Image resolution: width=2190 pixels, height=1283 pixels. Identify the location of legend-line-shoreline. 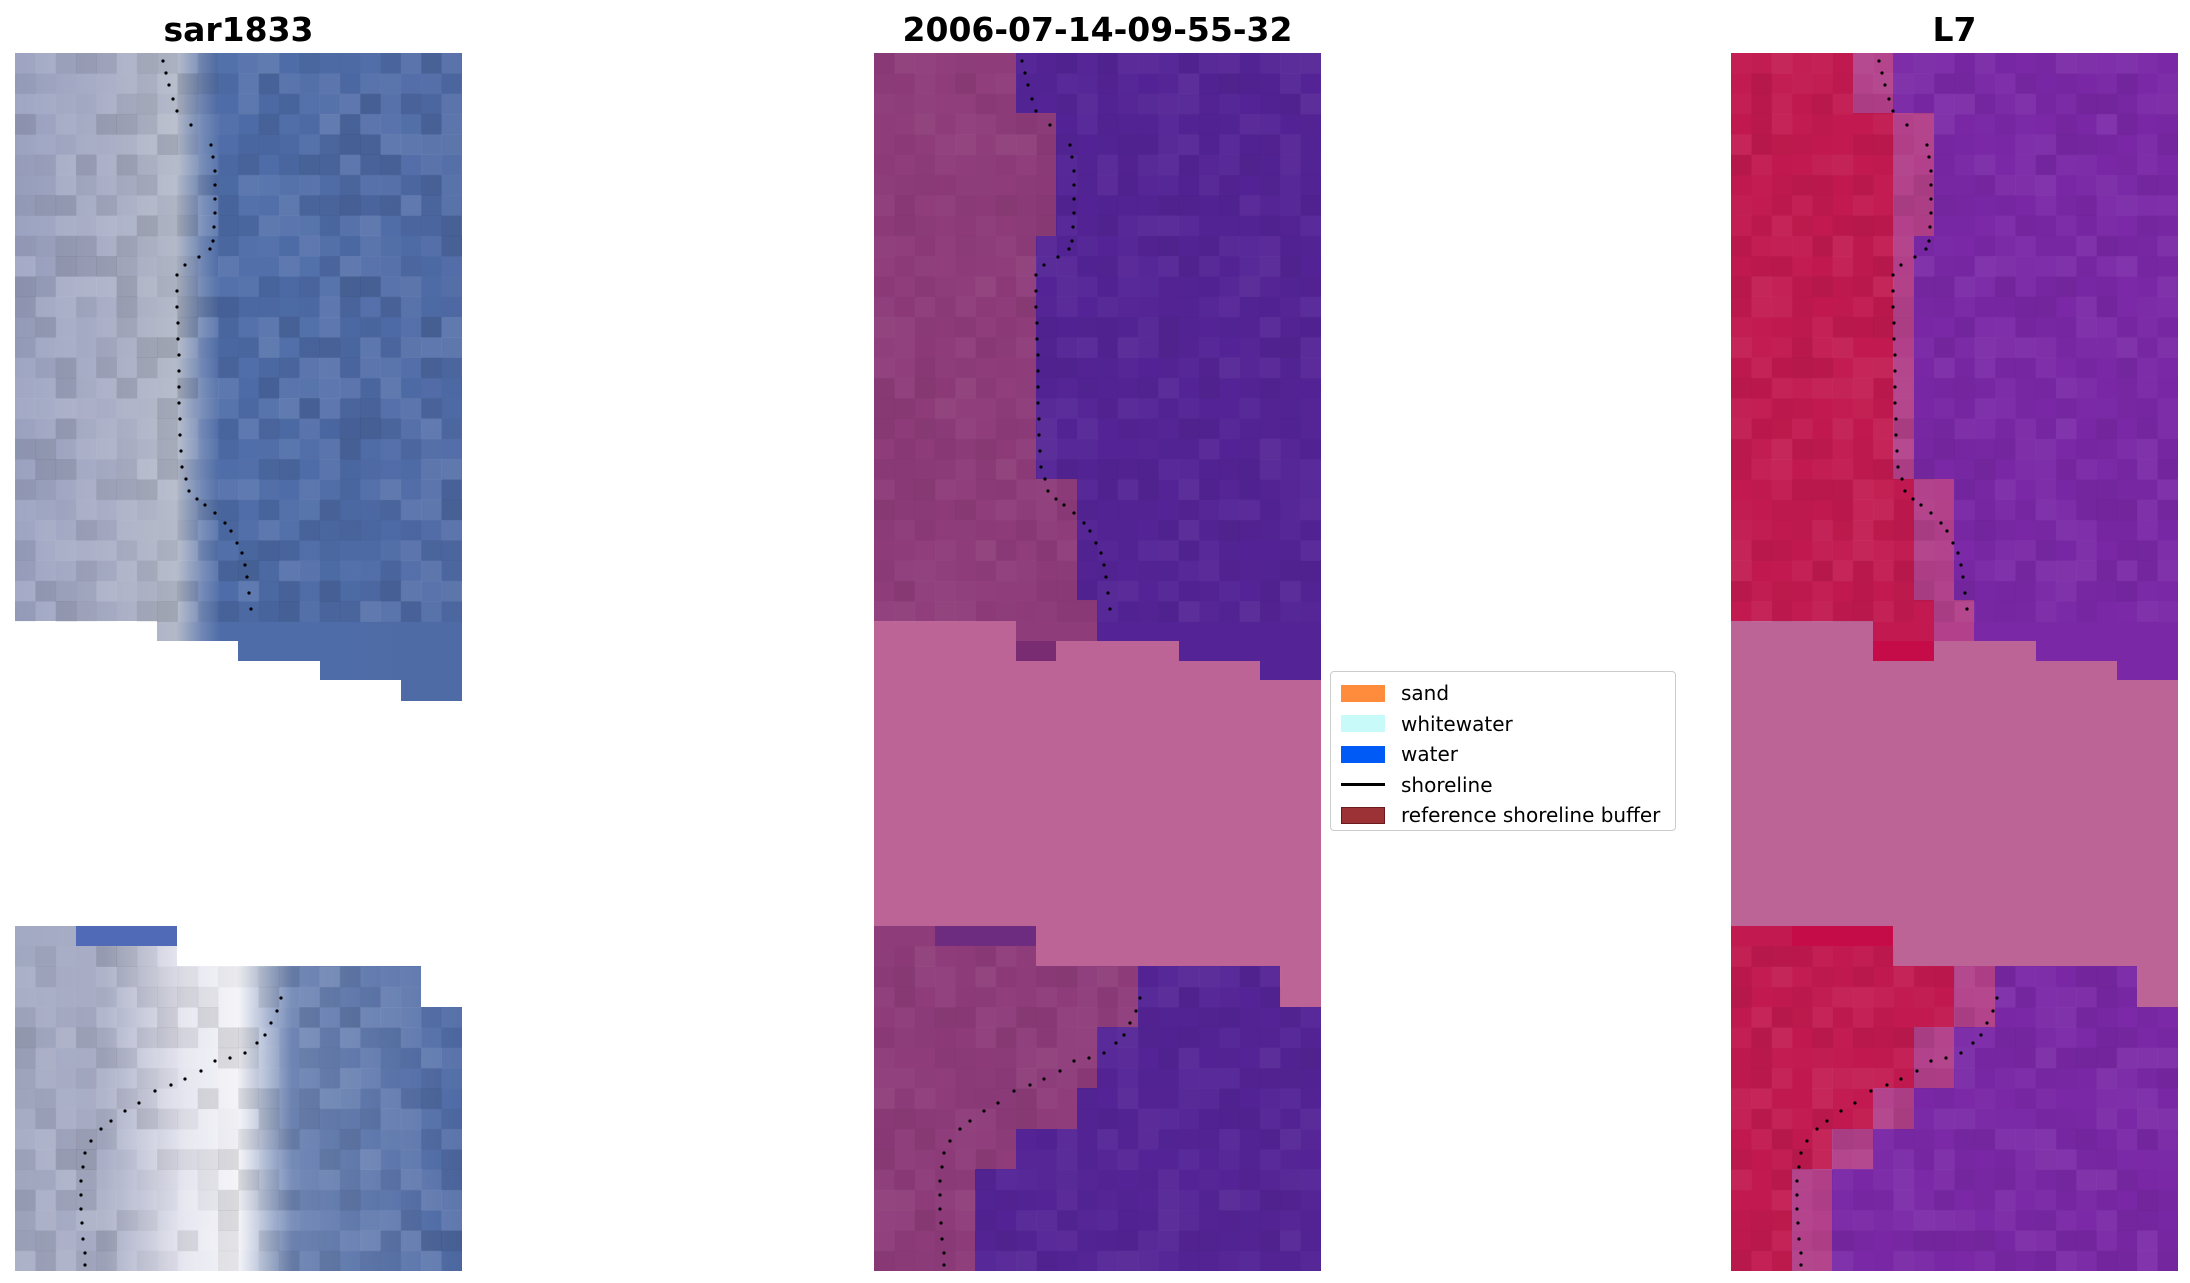
(1363, 785).